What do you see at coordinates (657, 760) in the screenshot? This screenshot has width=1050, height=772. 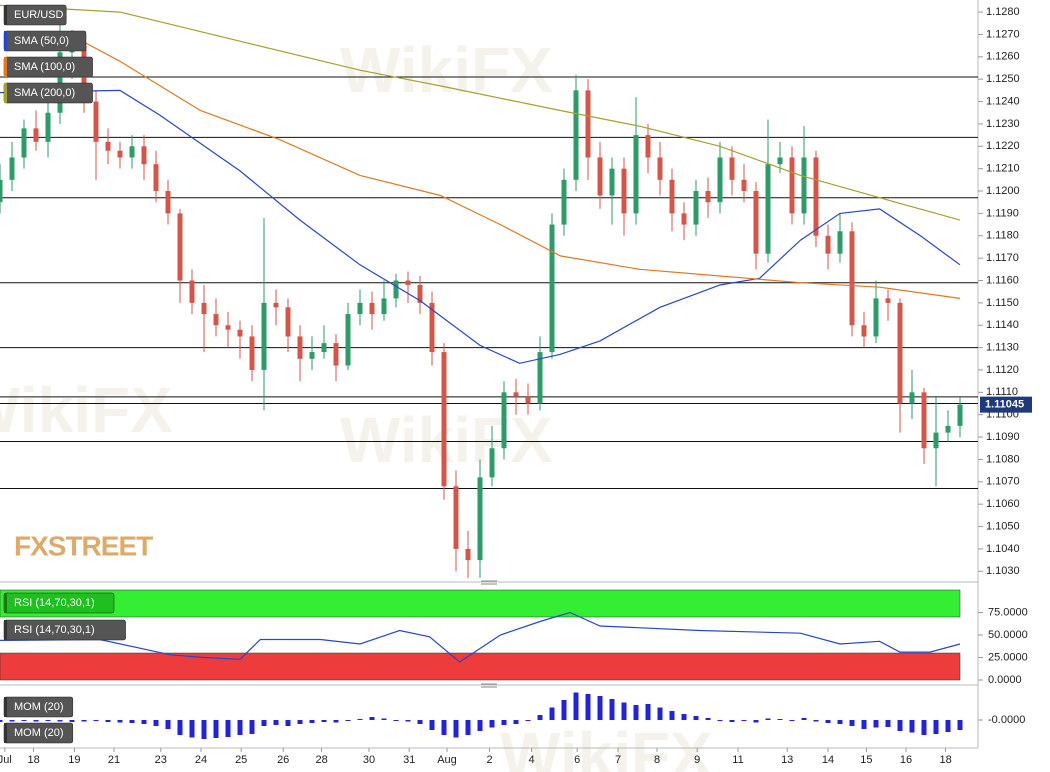 I see `x-tick-label: 8` at bounding box center [657, 760].